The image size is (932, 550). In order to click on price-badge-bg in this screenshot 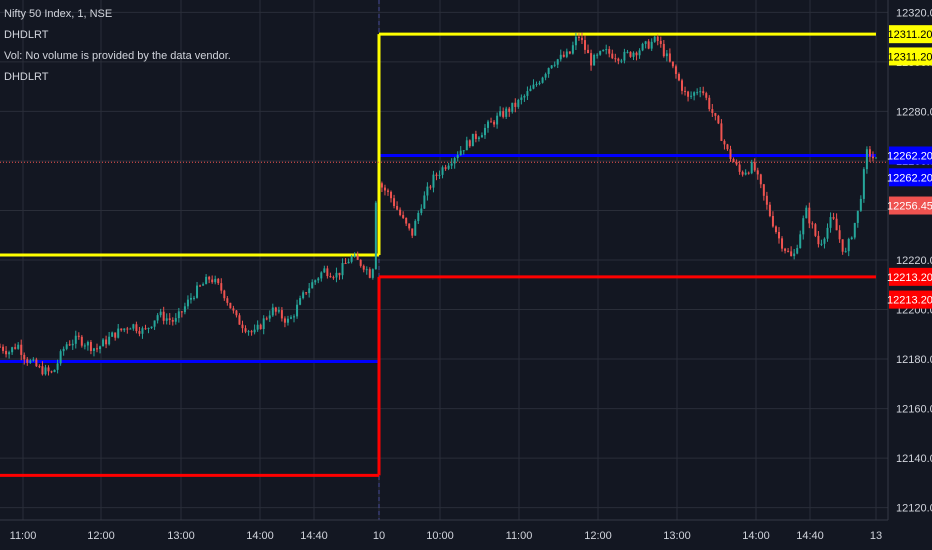, I will do `click(910, 299)`.